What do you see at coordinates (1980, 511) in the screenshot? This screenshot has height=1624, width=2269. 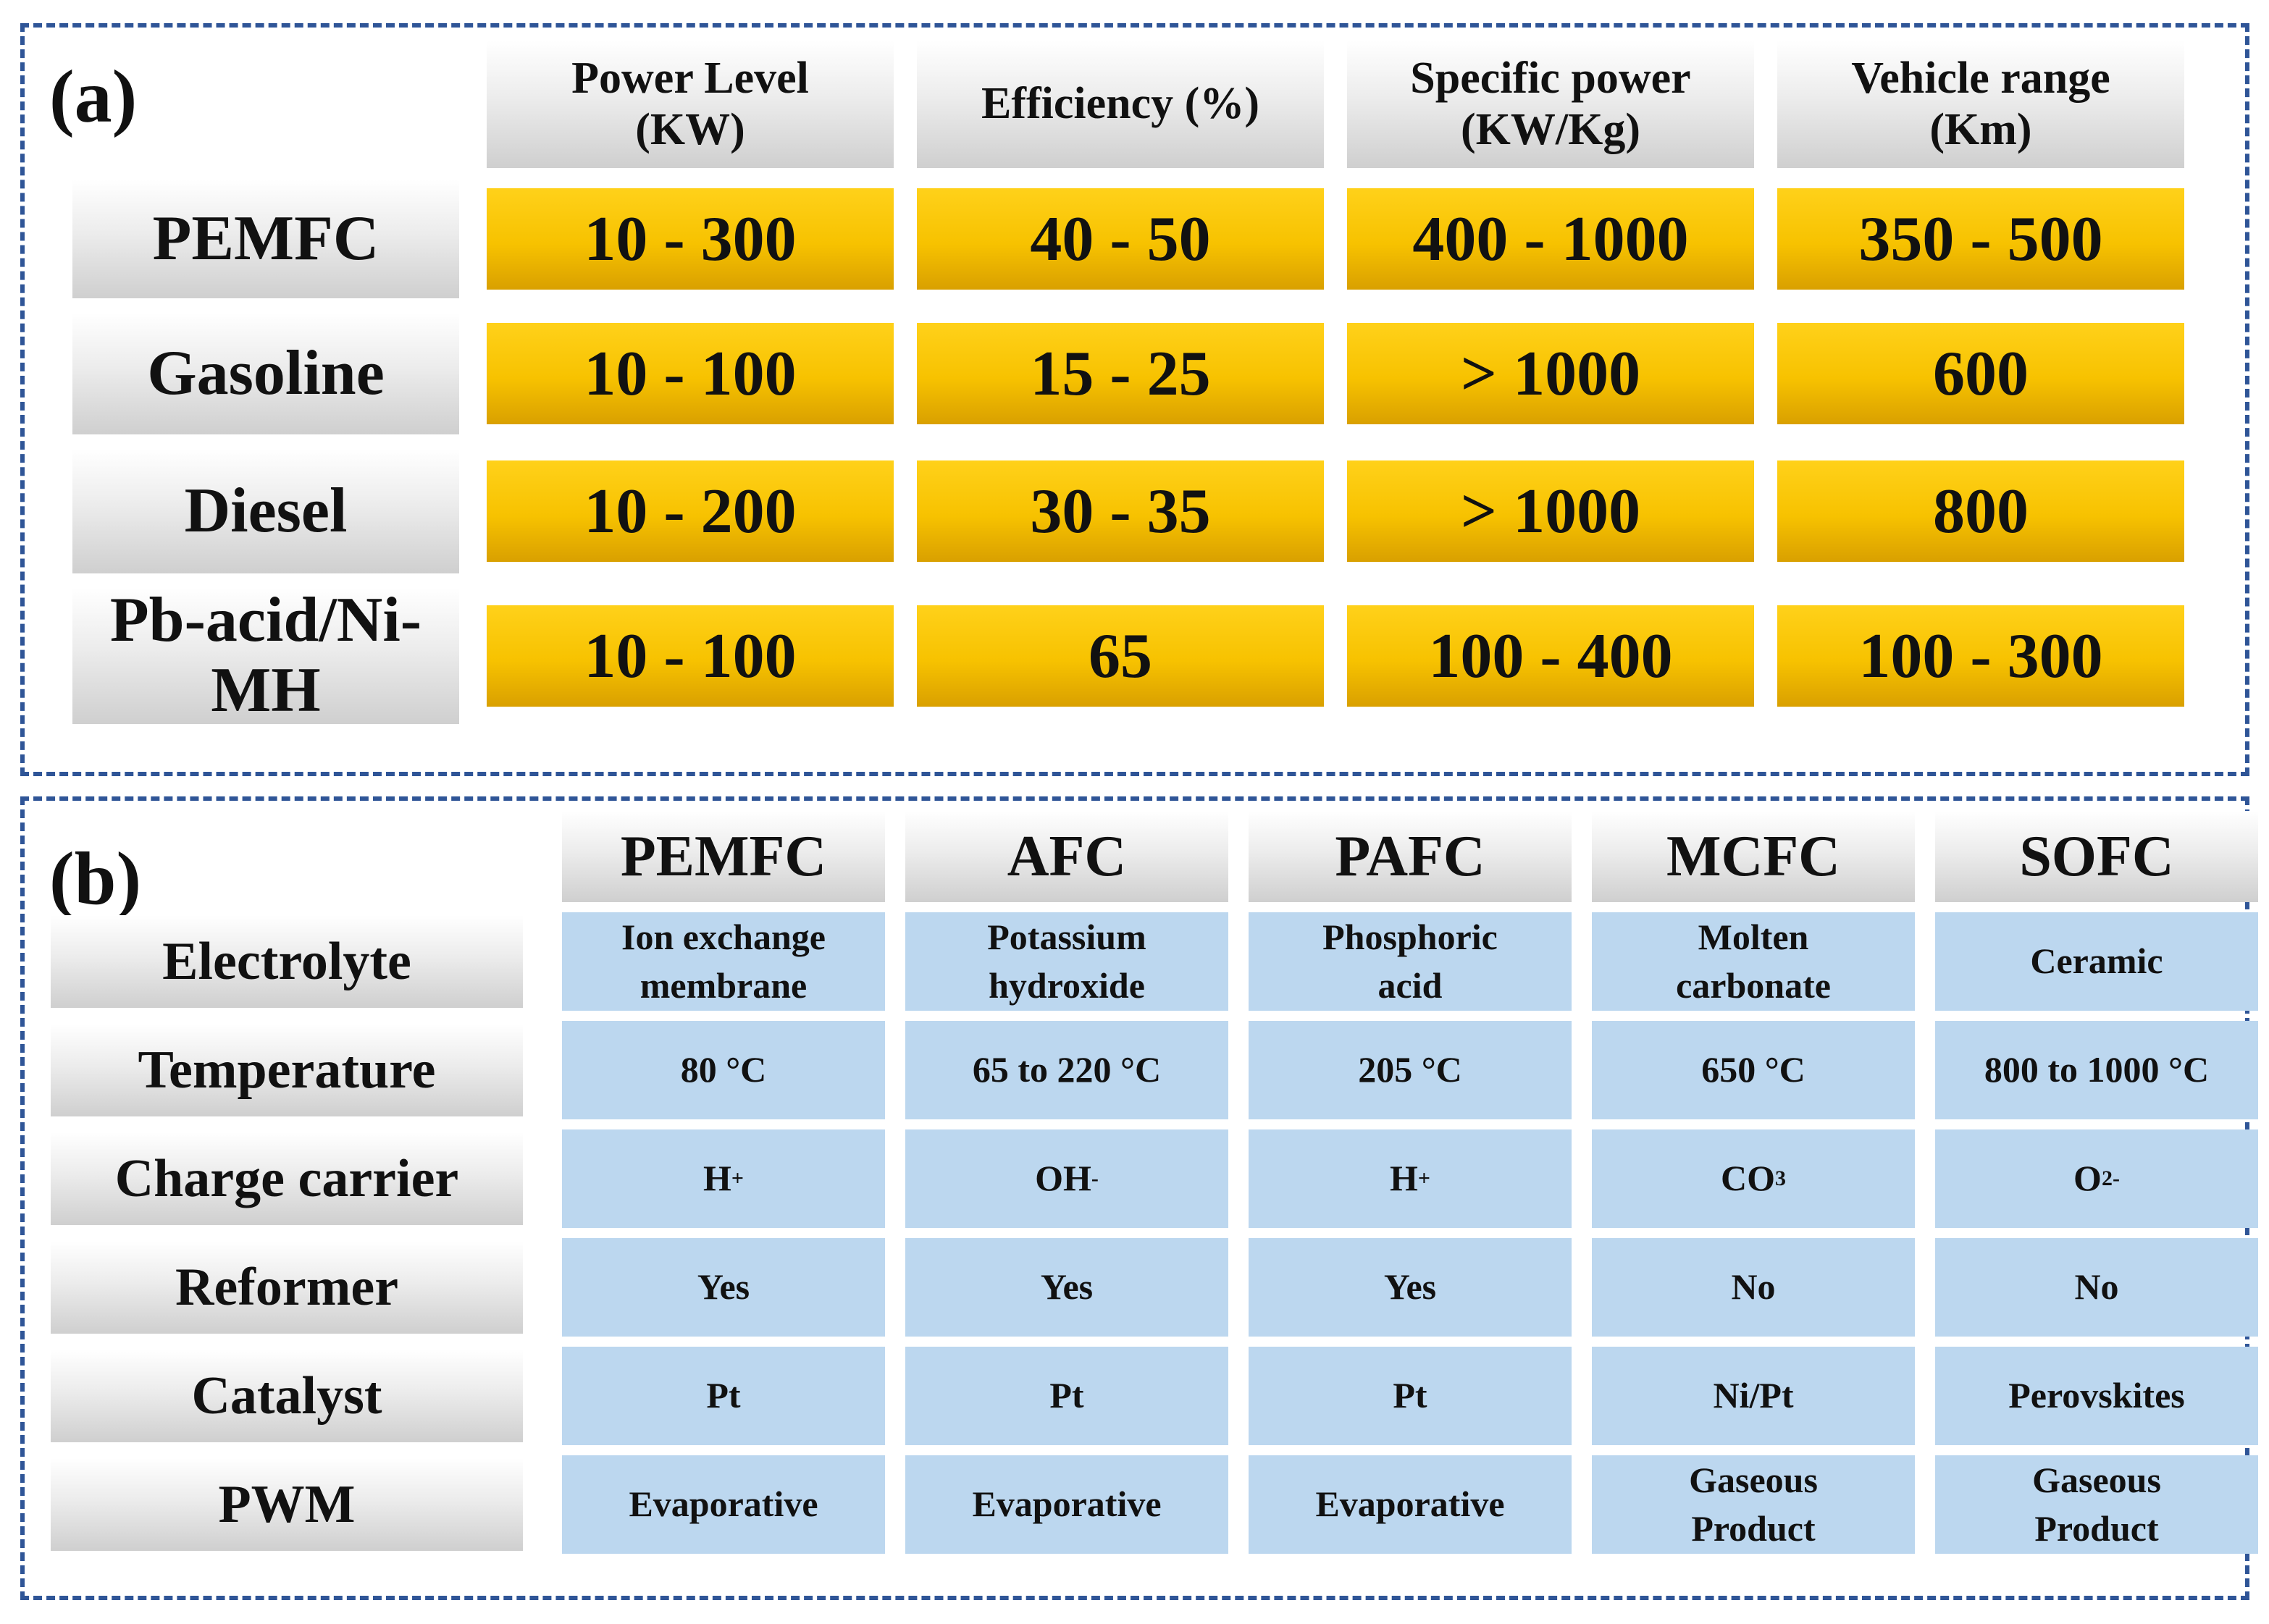 I see `table-a-cell: 800` at bounding box center [1980, 511].